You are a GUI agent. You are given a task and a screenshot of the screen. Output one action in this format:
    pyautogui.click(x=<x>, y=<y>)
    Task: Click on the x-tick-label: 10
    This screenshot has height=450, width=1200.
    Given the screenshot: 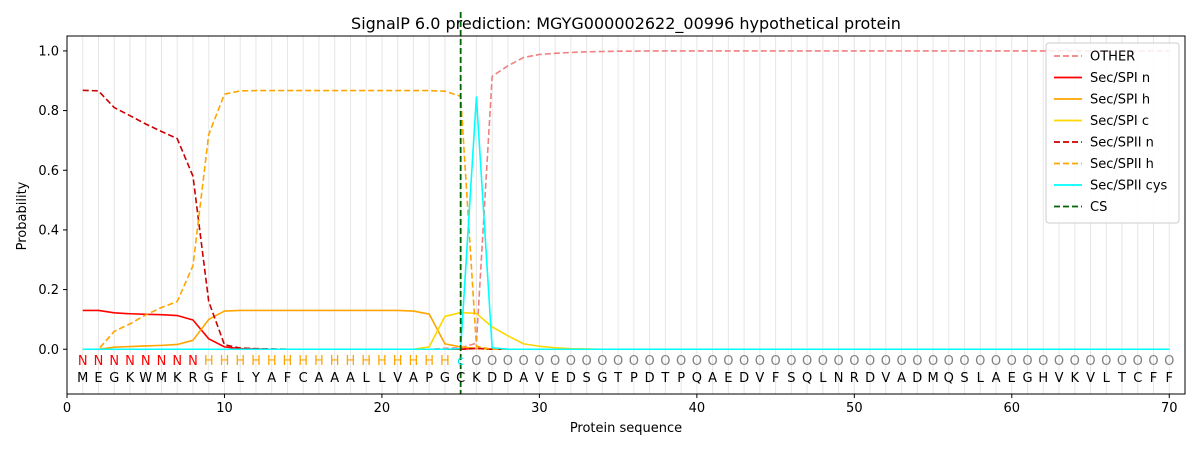 What is the action you would take?
    pyautogui.click(x=224, y=408)
    